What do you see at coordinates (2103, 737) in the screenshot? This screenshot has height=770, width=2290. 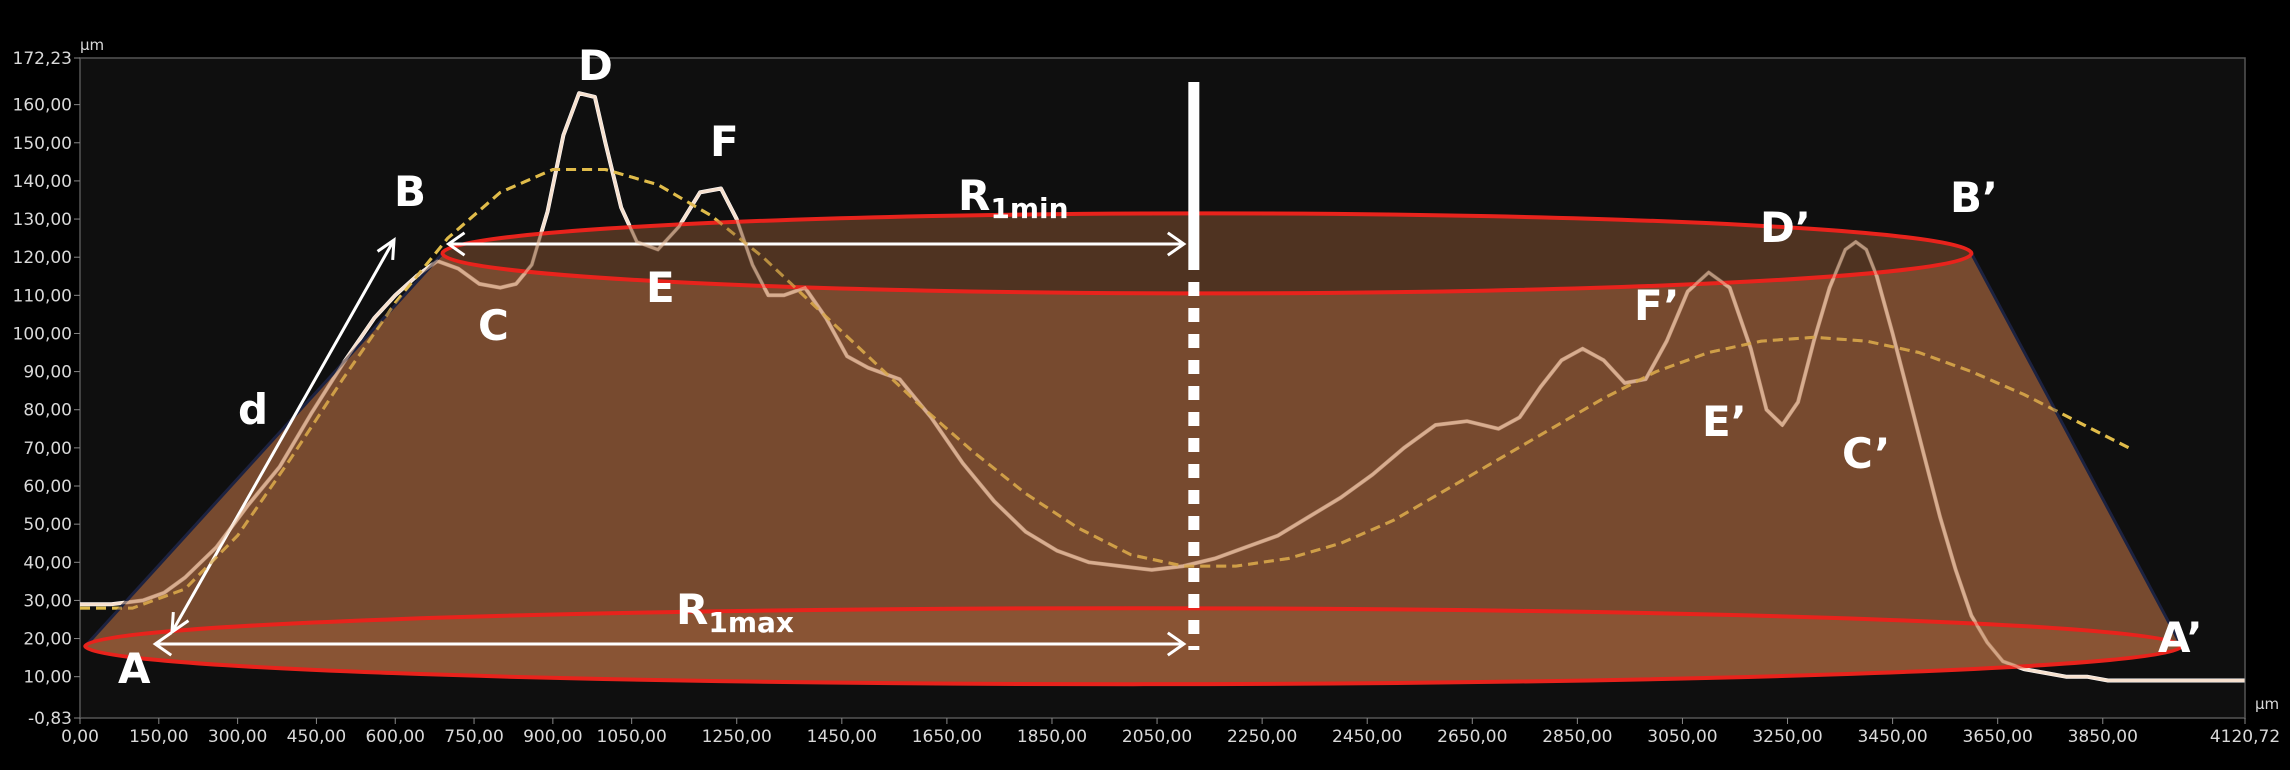 I see `x-tick-label-21: 3850,00` at bounding box center [2103, 737].